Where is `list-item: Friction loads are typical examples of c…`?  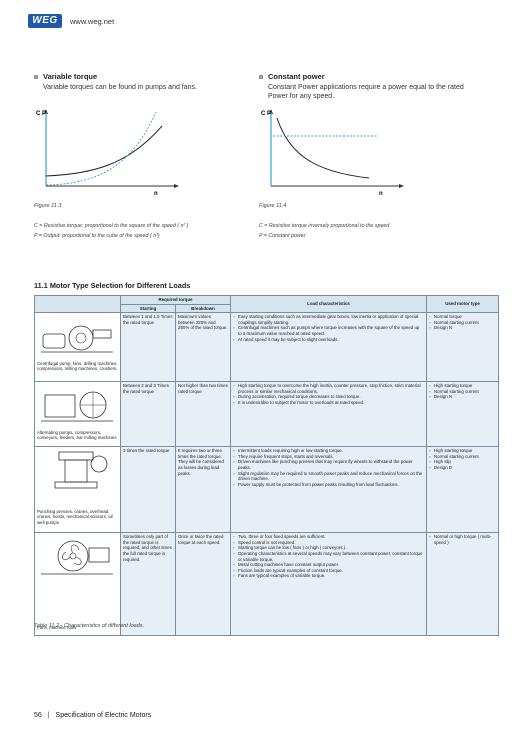 list-item: Friction loads are typical examples of c… is located at coordinates (328, 571).